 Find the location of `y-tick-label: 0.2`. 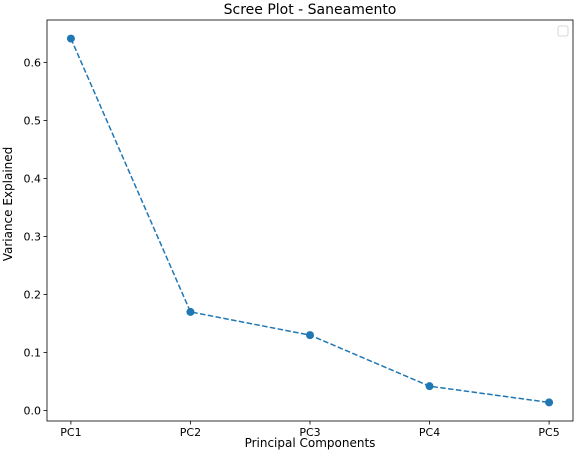

y-tick-label: 0.2 is located at coordinates (33, 294).